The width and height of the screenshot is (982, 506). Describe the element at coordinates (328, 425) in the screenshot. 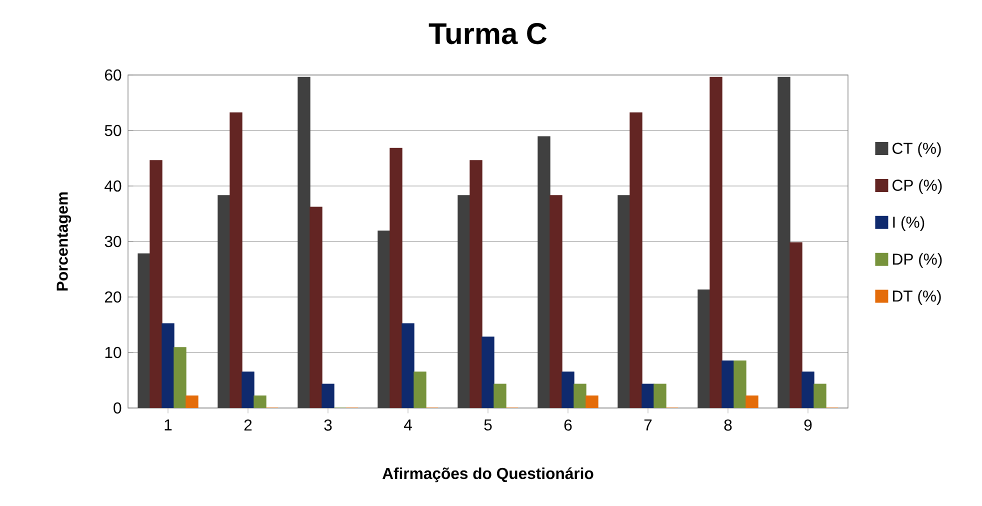

I see `x-tick-label: 3` at that location.